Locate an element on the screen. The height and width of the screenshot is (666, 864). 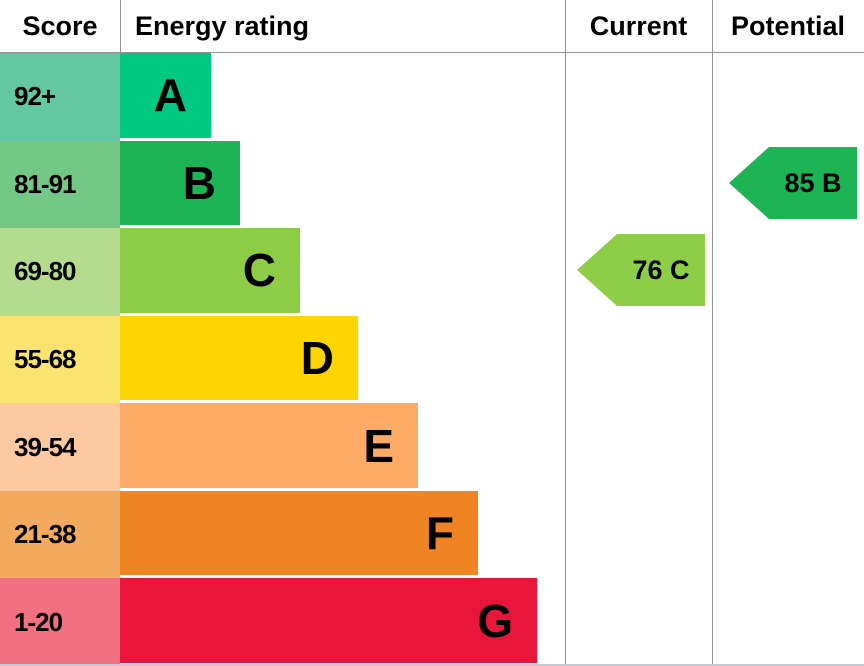
header-energy-rating: Energy rating is located at coordinates (222, 25).